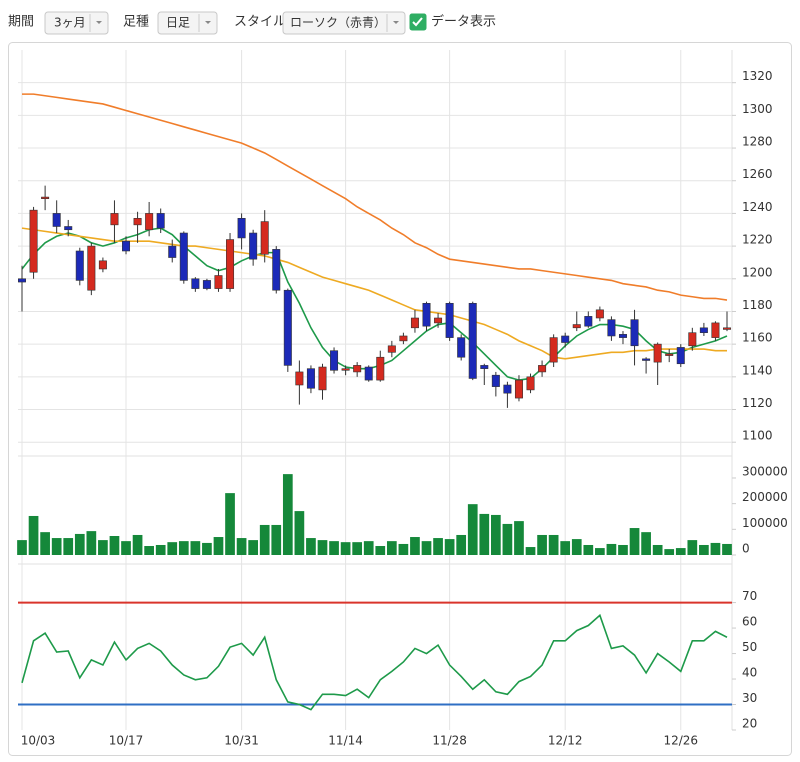  Describe the element at coordinates (757, 436) in the screenshot. I see `y-tick-label: 1100` at that location.